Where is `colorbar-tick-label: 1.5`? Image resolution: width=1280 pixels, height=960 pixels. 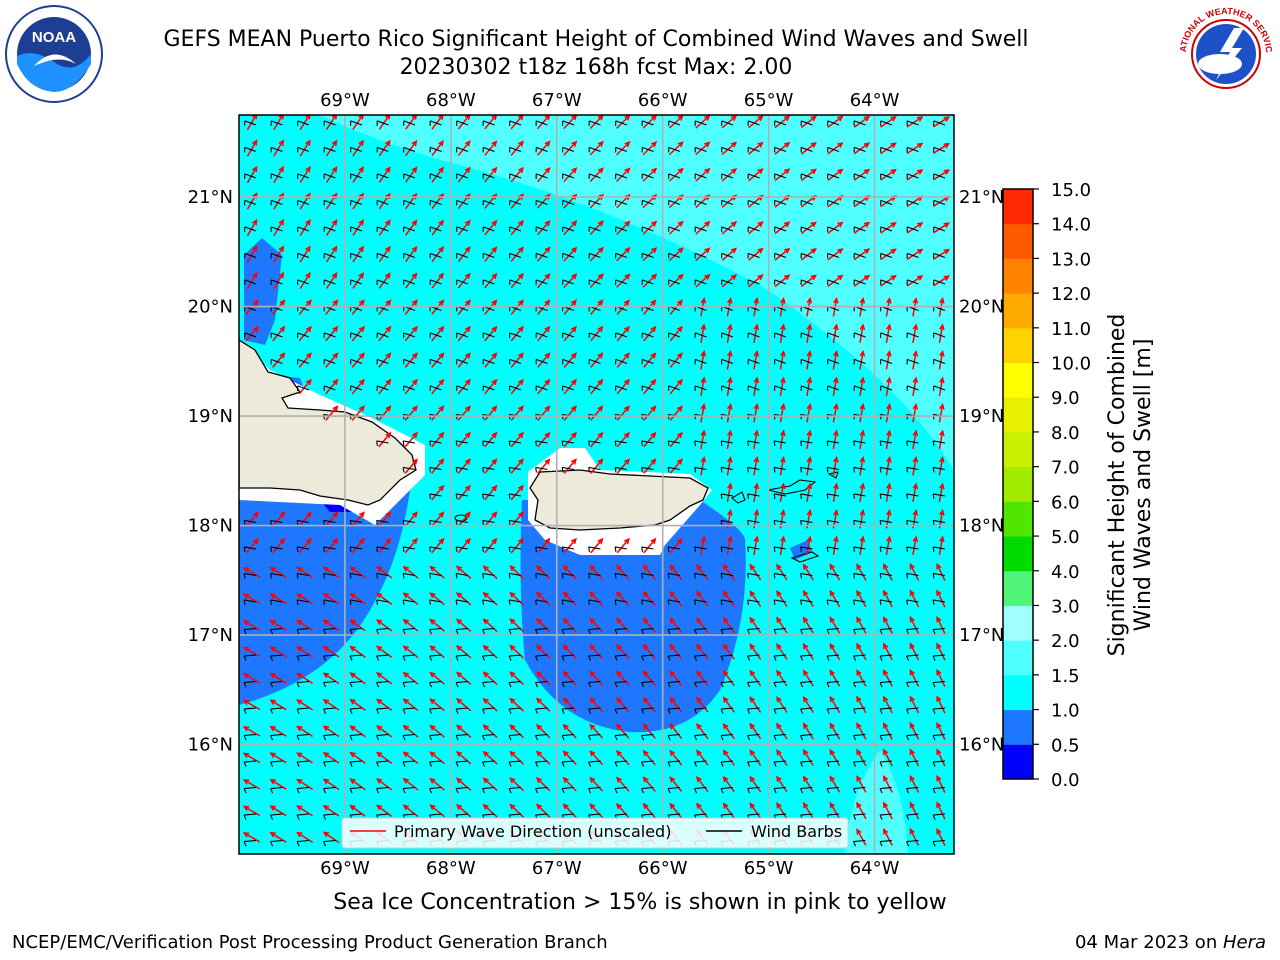
colorbar-tick-label: 1.5 is located at coordinates (1065, 676).